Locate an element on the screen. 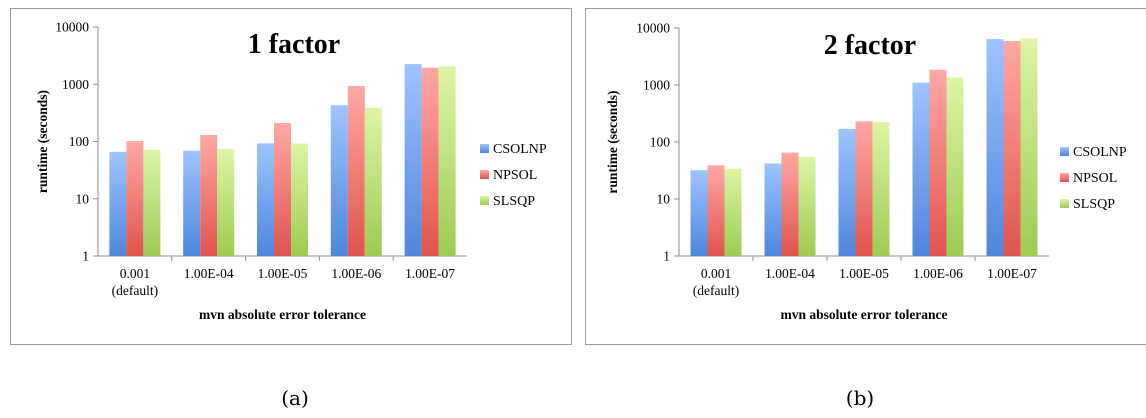 The width and height of the screenshot is (1146, 418). chart-title: 2 factor is located at coordinates (870, 45).